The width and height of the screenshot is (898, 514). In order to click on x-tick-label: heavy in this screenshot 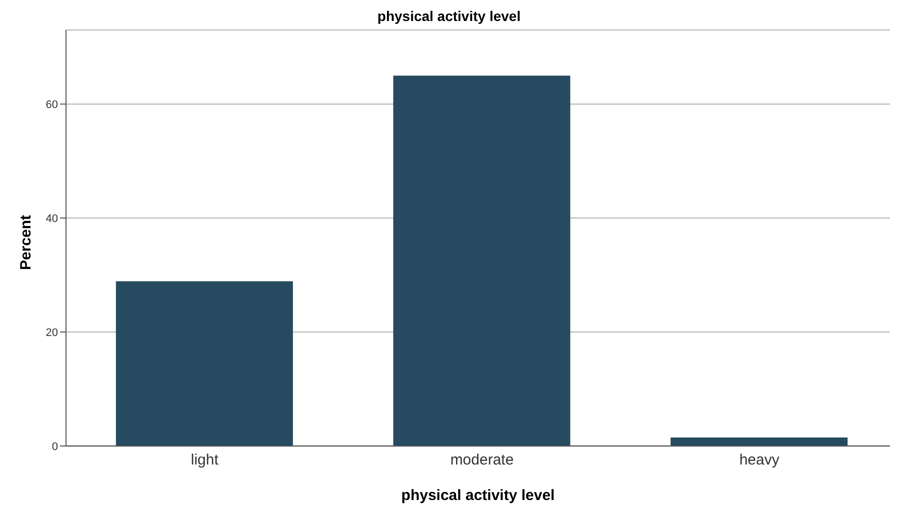, I will do `click(759, 460)`.